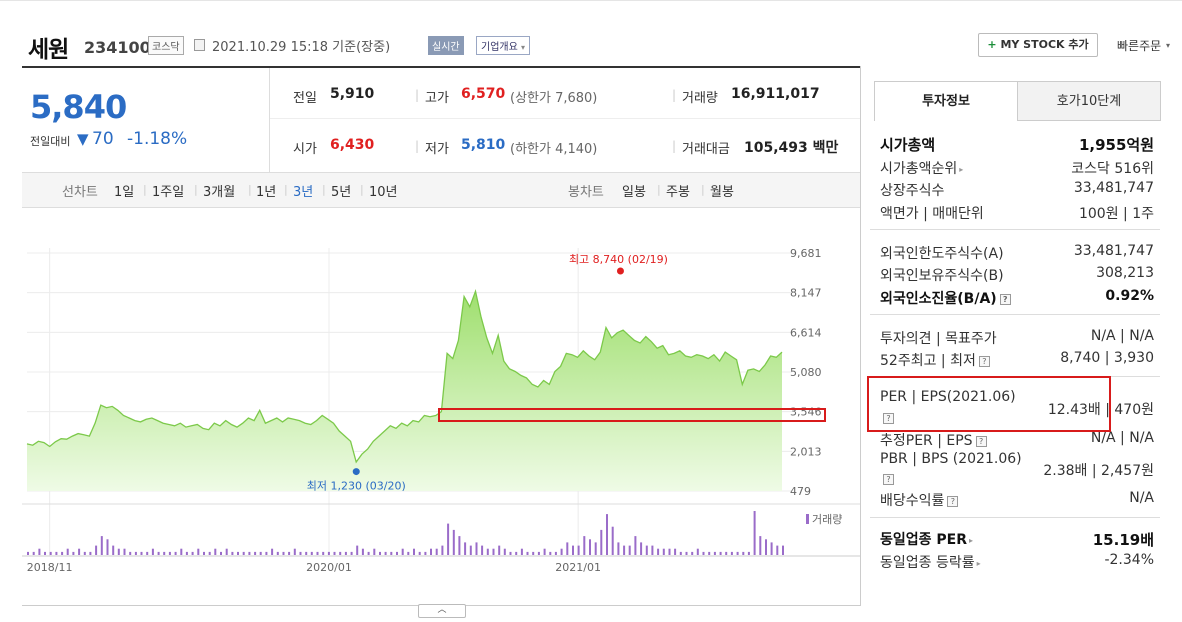  What do you see at coordinates (1098, 471) in the screenshot?
I see `pbr-value: 2.38배 | 2,457원` at bounding box center [1098, 471].